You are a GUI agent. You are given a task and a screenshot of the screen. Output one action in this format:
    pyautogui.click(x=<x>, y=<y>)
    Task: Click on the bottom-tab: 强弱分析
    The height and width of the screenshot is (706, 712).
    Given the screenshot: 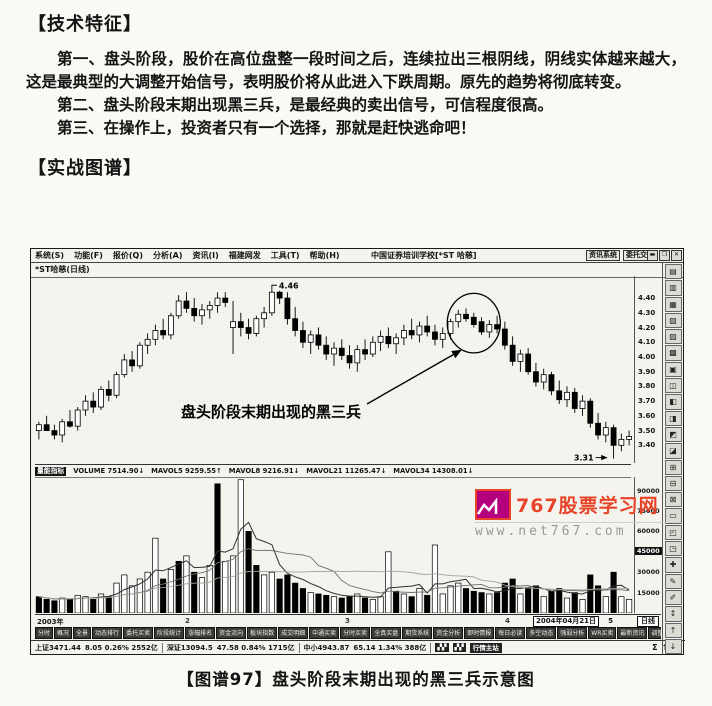 What is the action you would take?
    pyautogui.click(x=572, y=633)
    